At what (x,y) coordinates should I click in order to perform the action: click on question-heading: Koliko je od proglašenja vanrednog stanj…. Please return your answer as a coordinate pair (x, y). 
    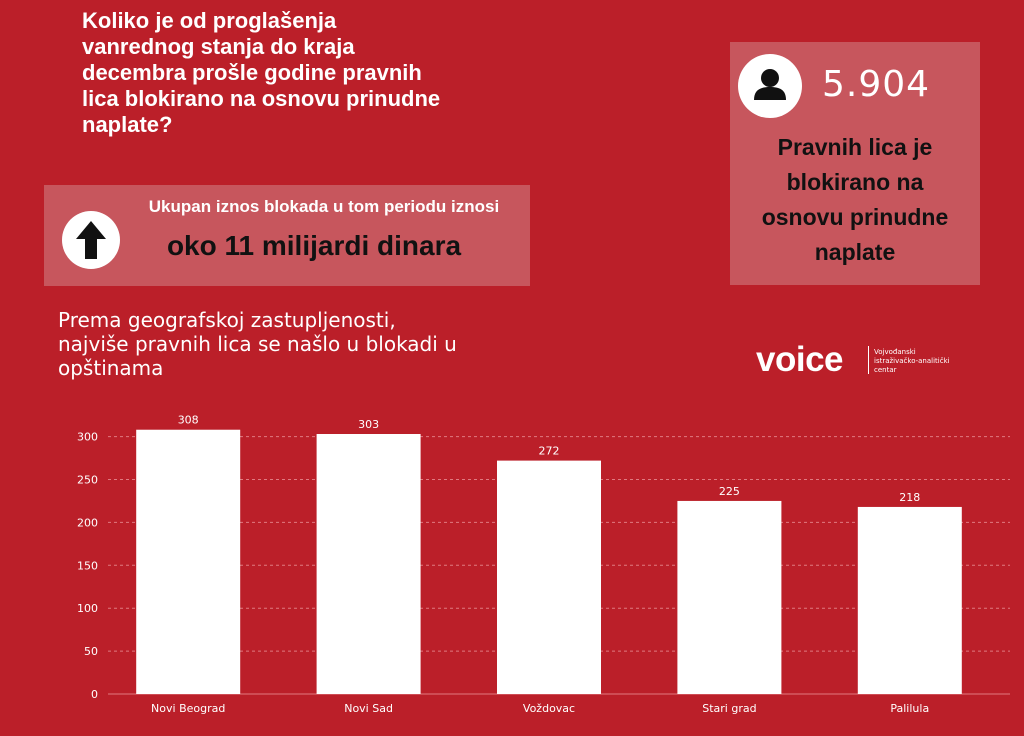
    Looking at the image, I should click on (261, 72).